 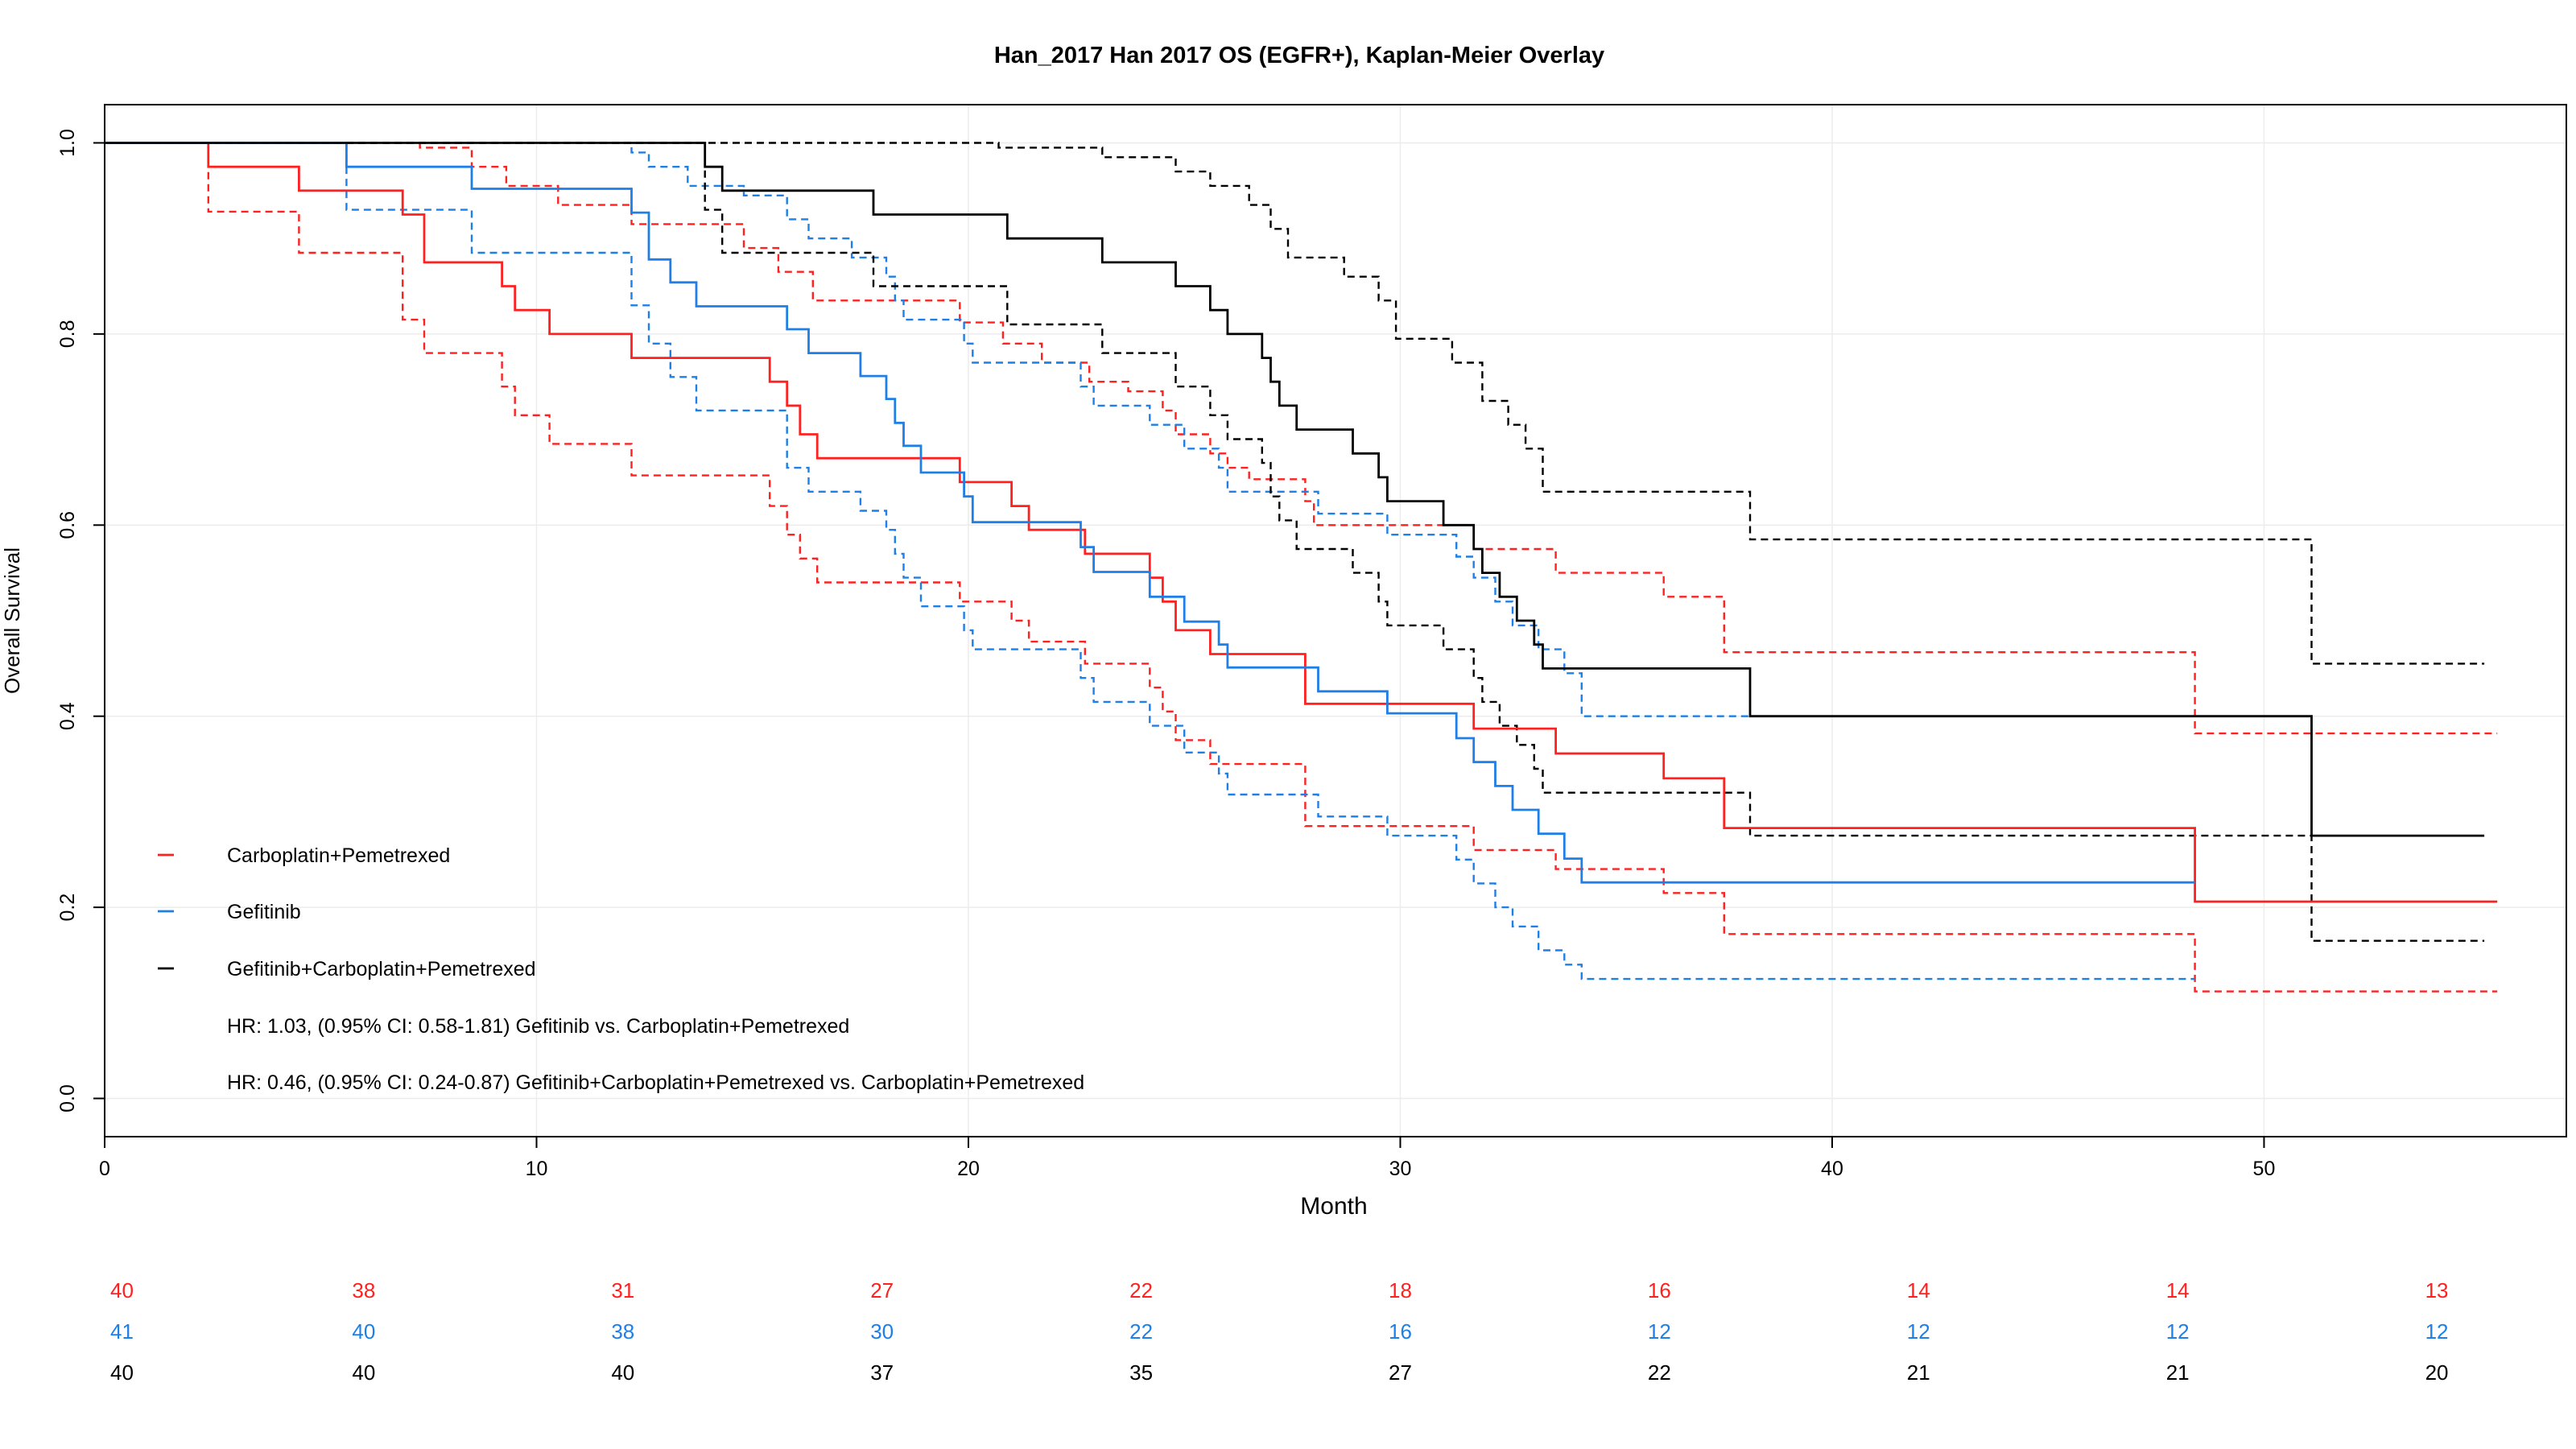 What do you see at coordinates (1659, 1372) in the screenshot?
I see `at-risk-count-2-6: 22` at bounding box center [1659, 1372].